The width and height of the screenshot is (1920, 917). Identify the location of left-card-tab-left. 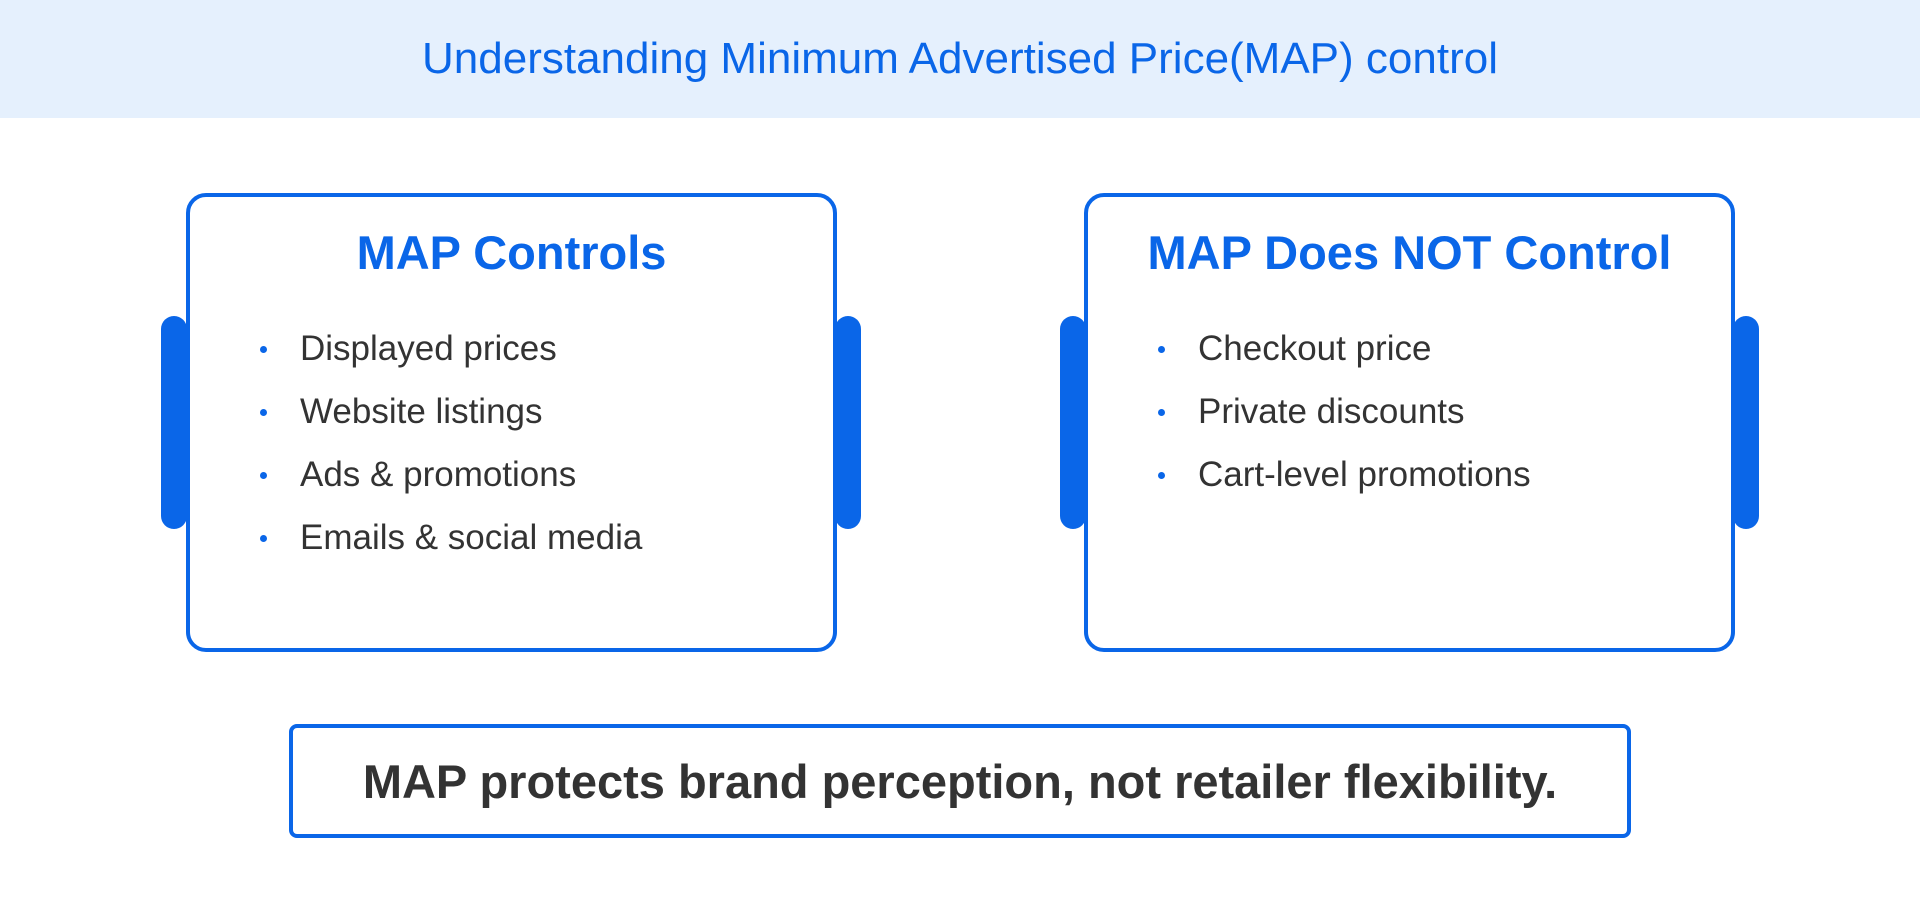
(174, 422).